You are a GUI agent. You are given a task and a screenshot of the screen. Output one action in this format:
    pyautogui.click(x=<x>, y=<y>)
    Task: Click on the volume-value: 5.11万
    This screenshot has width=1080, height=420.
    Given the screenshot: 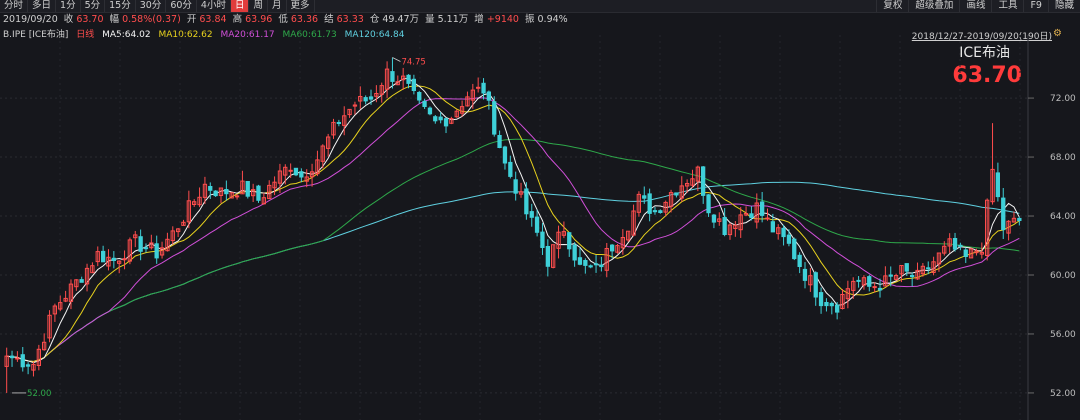 What is the action you would take?
    pyautogui.click(x=453, y=19)
    